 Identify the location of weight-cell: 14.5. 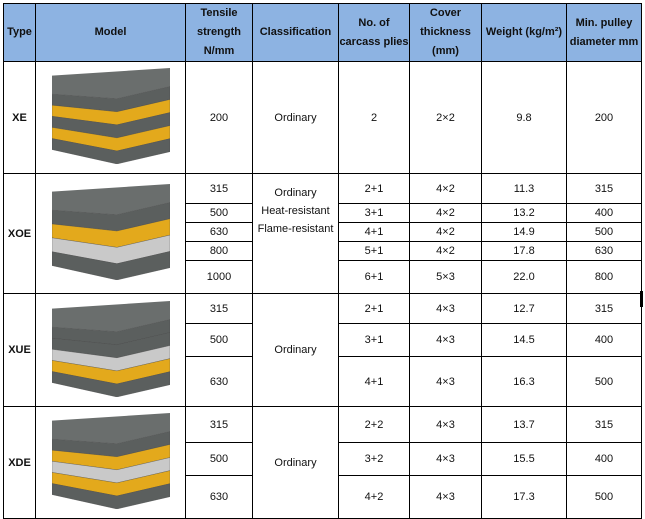
(524, 340).